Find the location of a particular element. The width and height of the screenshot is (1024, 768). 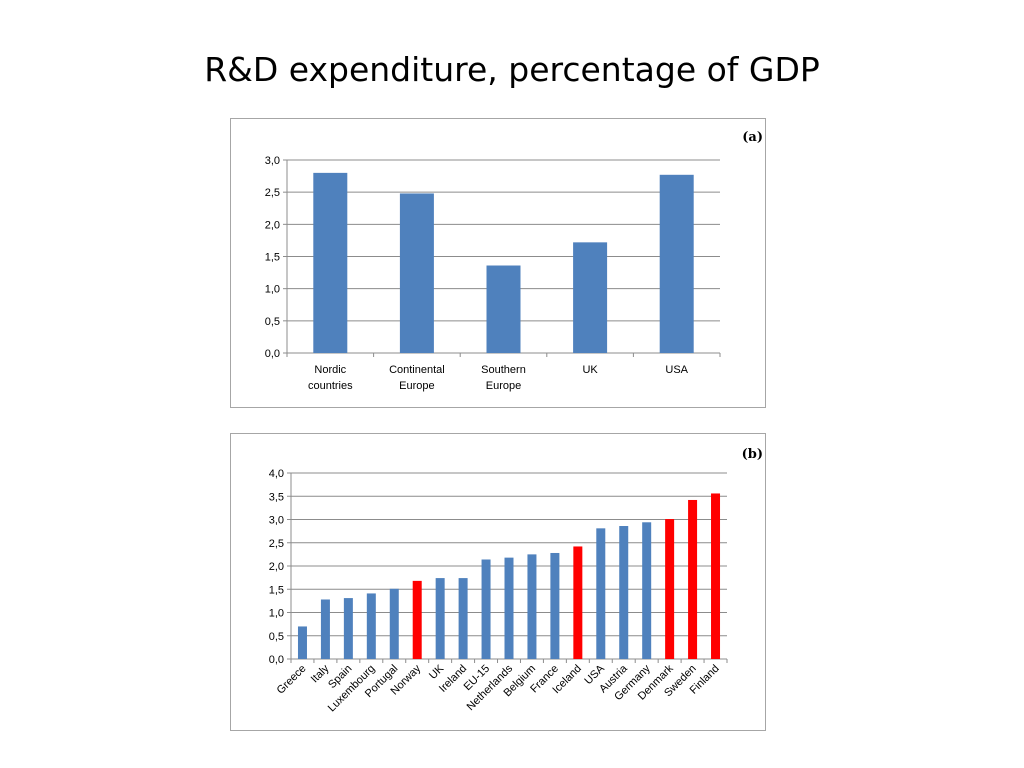

chart-b-y-tick-label: 3,5 is located at coordinates (276, 497).